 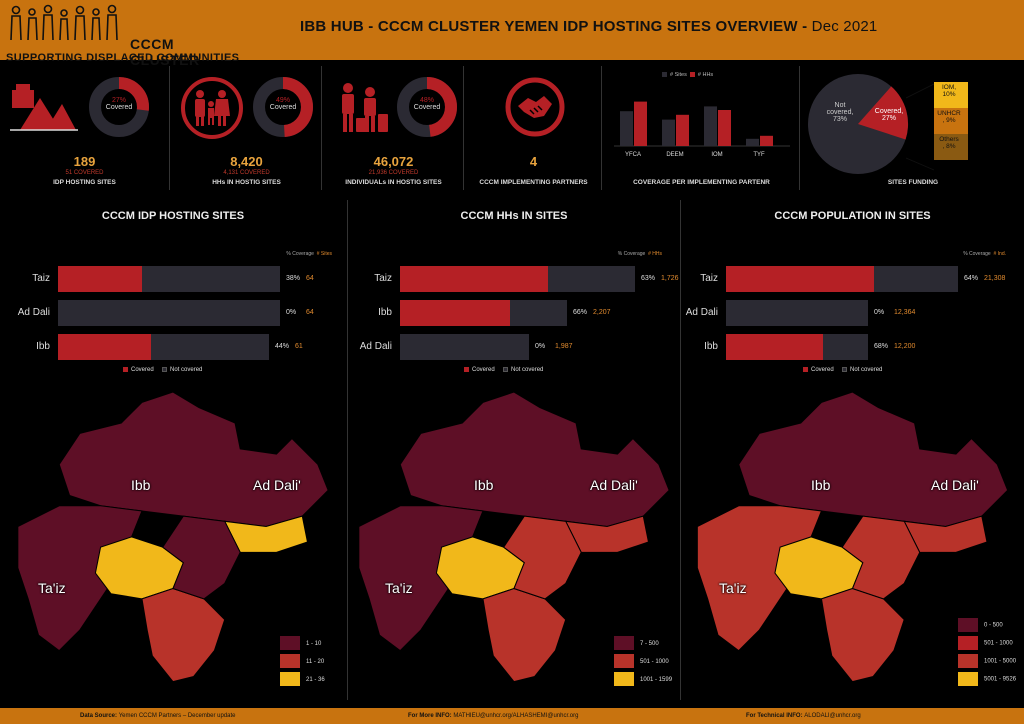 I want to click on map-legend-item: 1001 - 5000, so click(x=987, y=661).